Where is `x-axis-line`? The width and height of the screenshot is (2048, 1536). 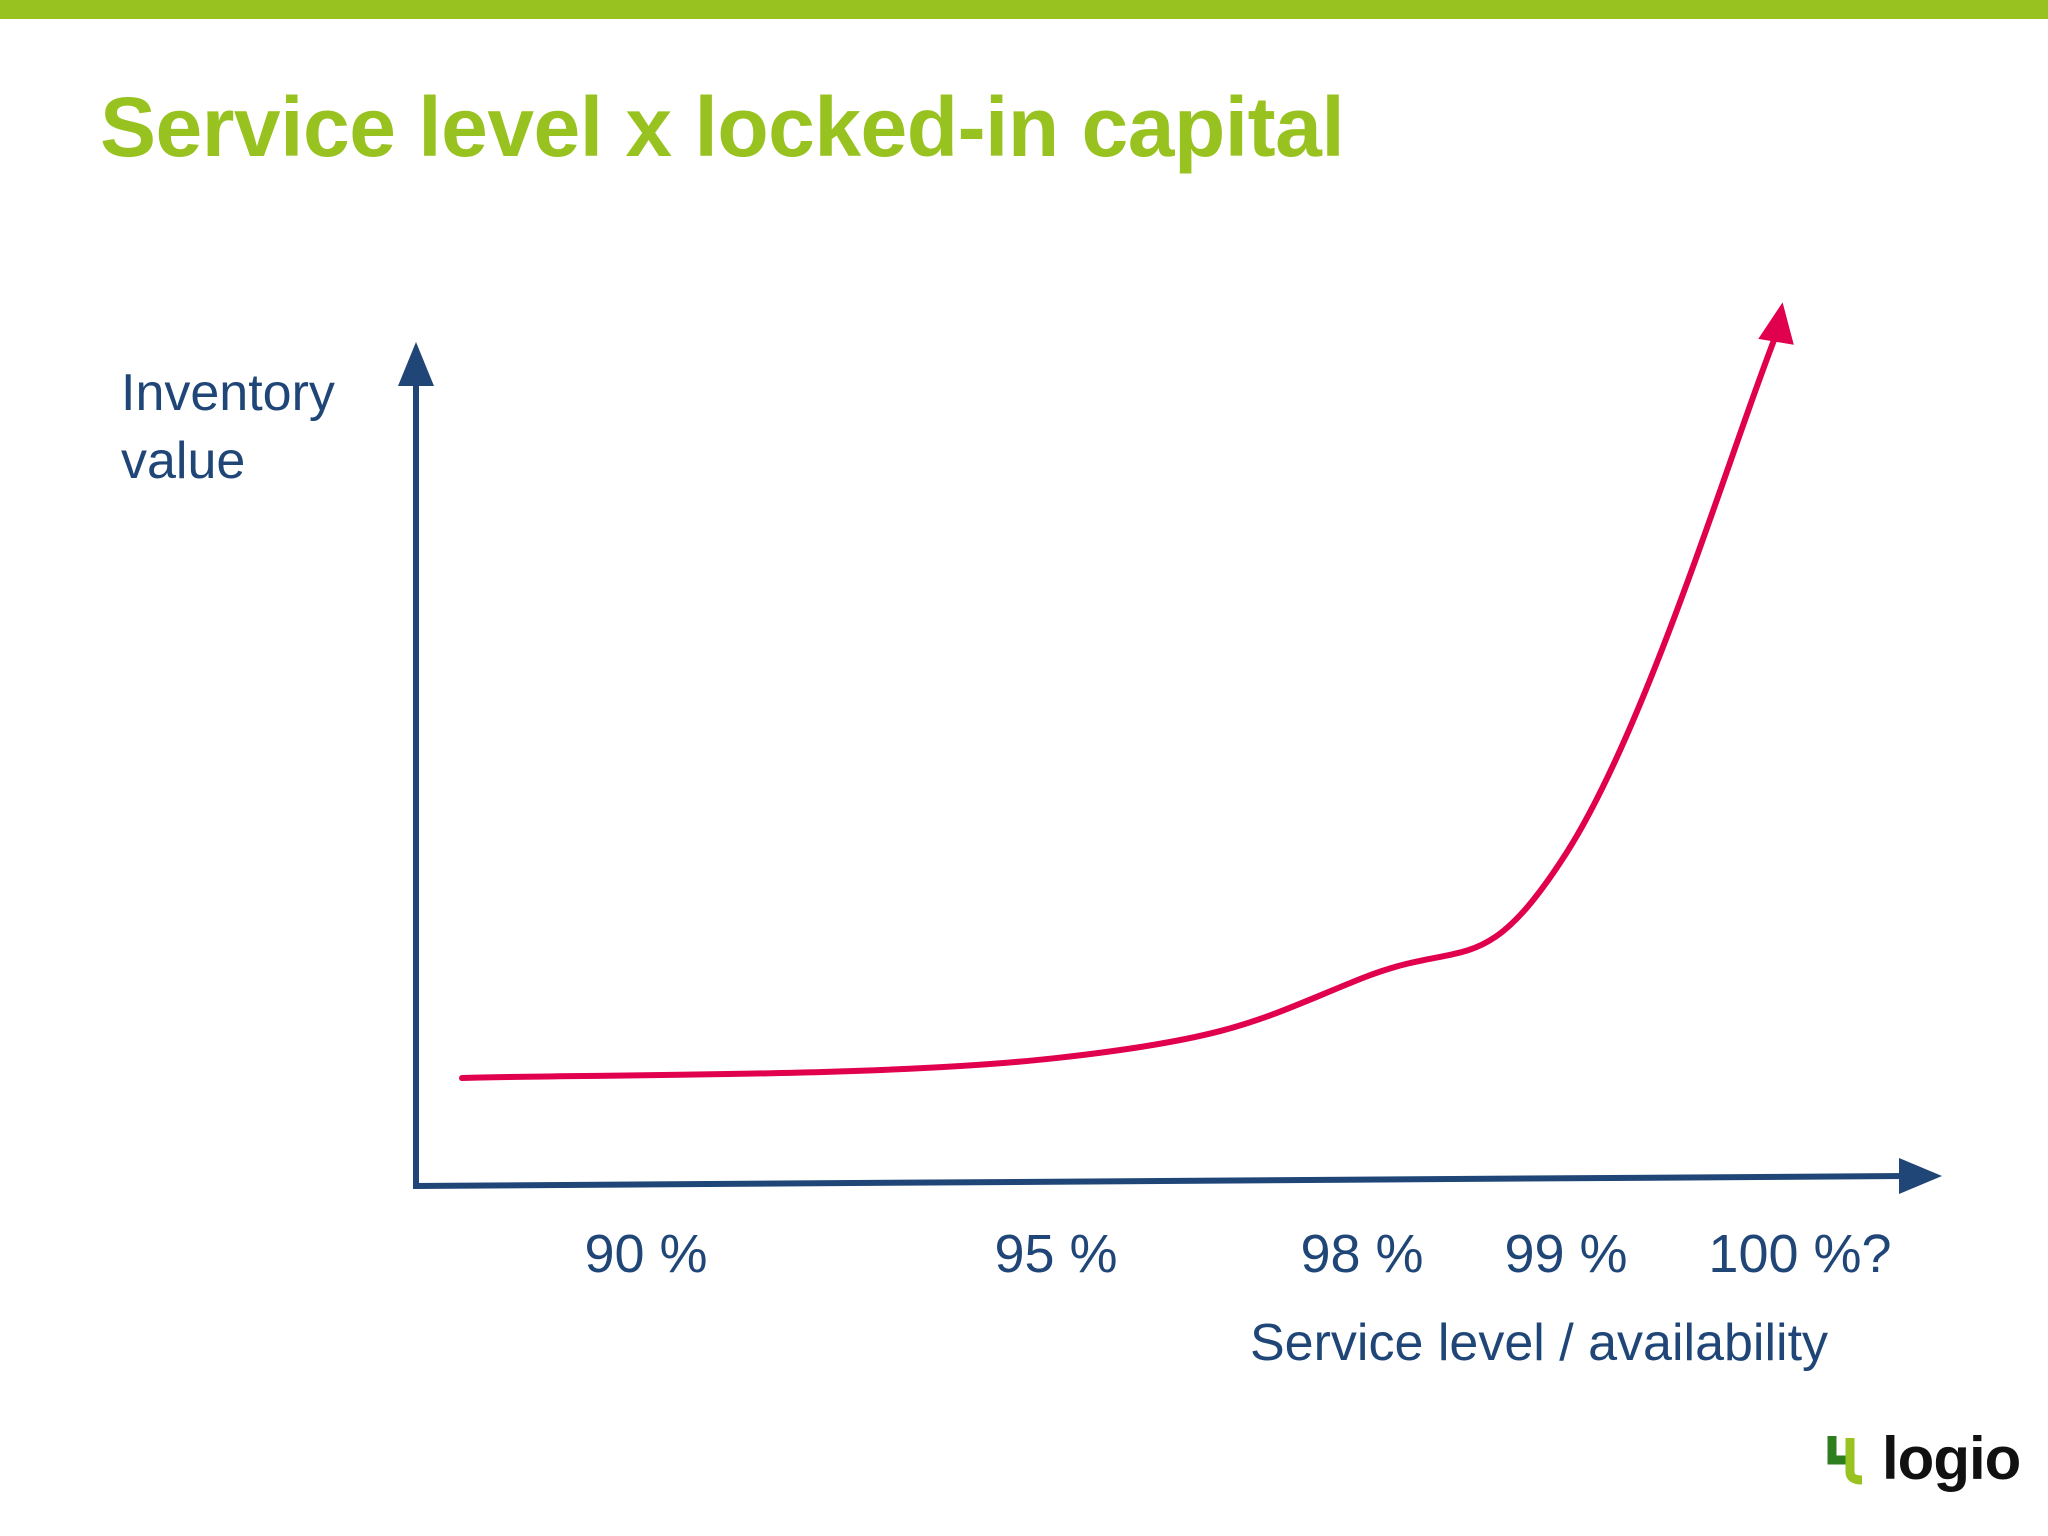
x-axis-line is located at coordinates (1159, 1181).